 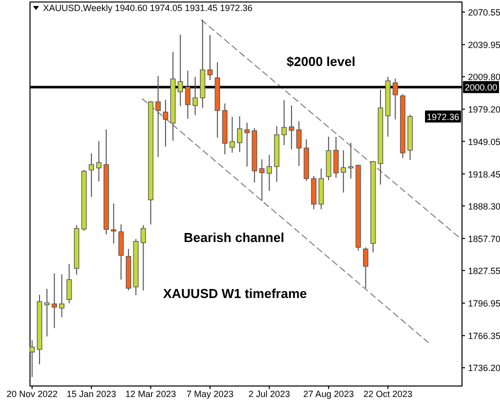 What do you see at coordinates (484, 109) in the screenshot?
I see `y-tick-label: 1979.20` at bounding box center [484, 109].